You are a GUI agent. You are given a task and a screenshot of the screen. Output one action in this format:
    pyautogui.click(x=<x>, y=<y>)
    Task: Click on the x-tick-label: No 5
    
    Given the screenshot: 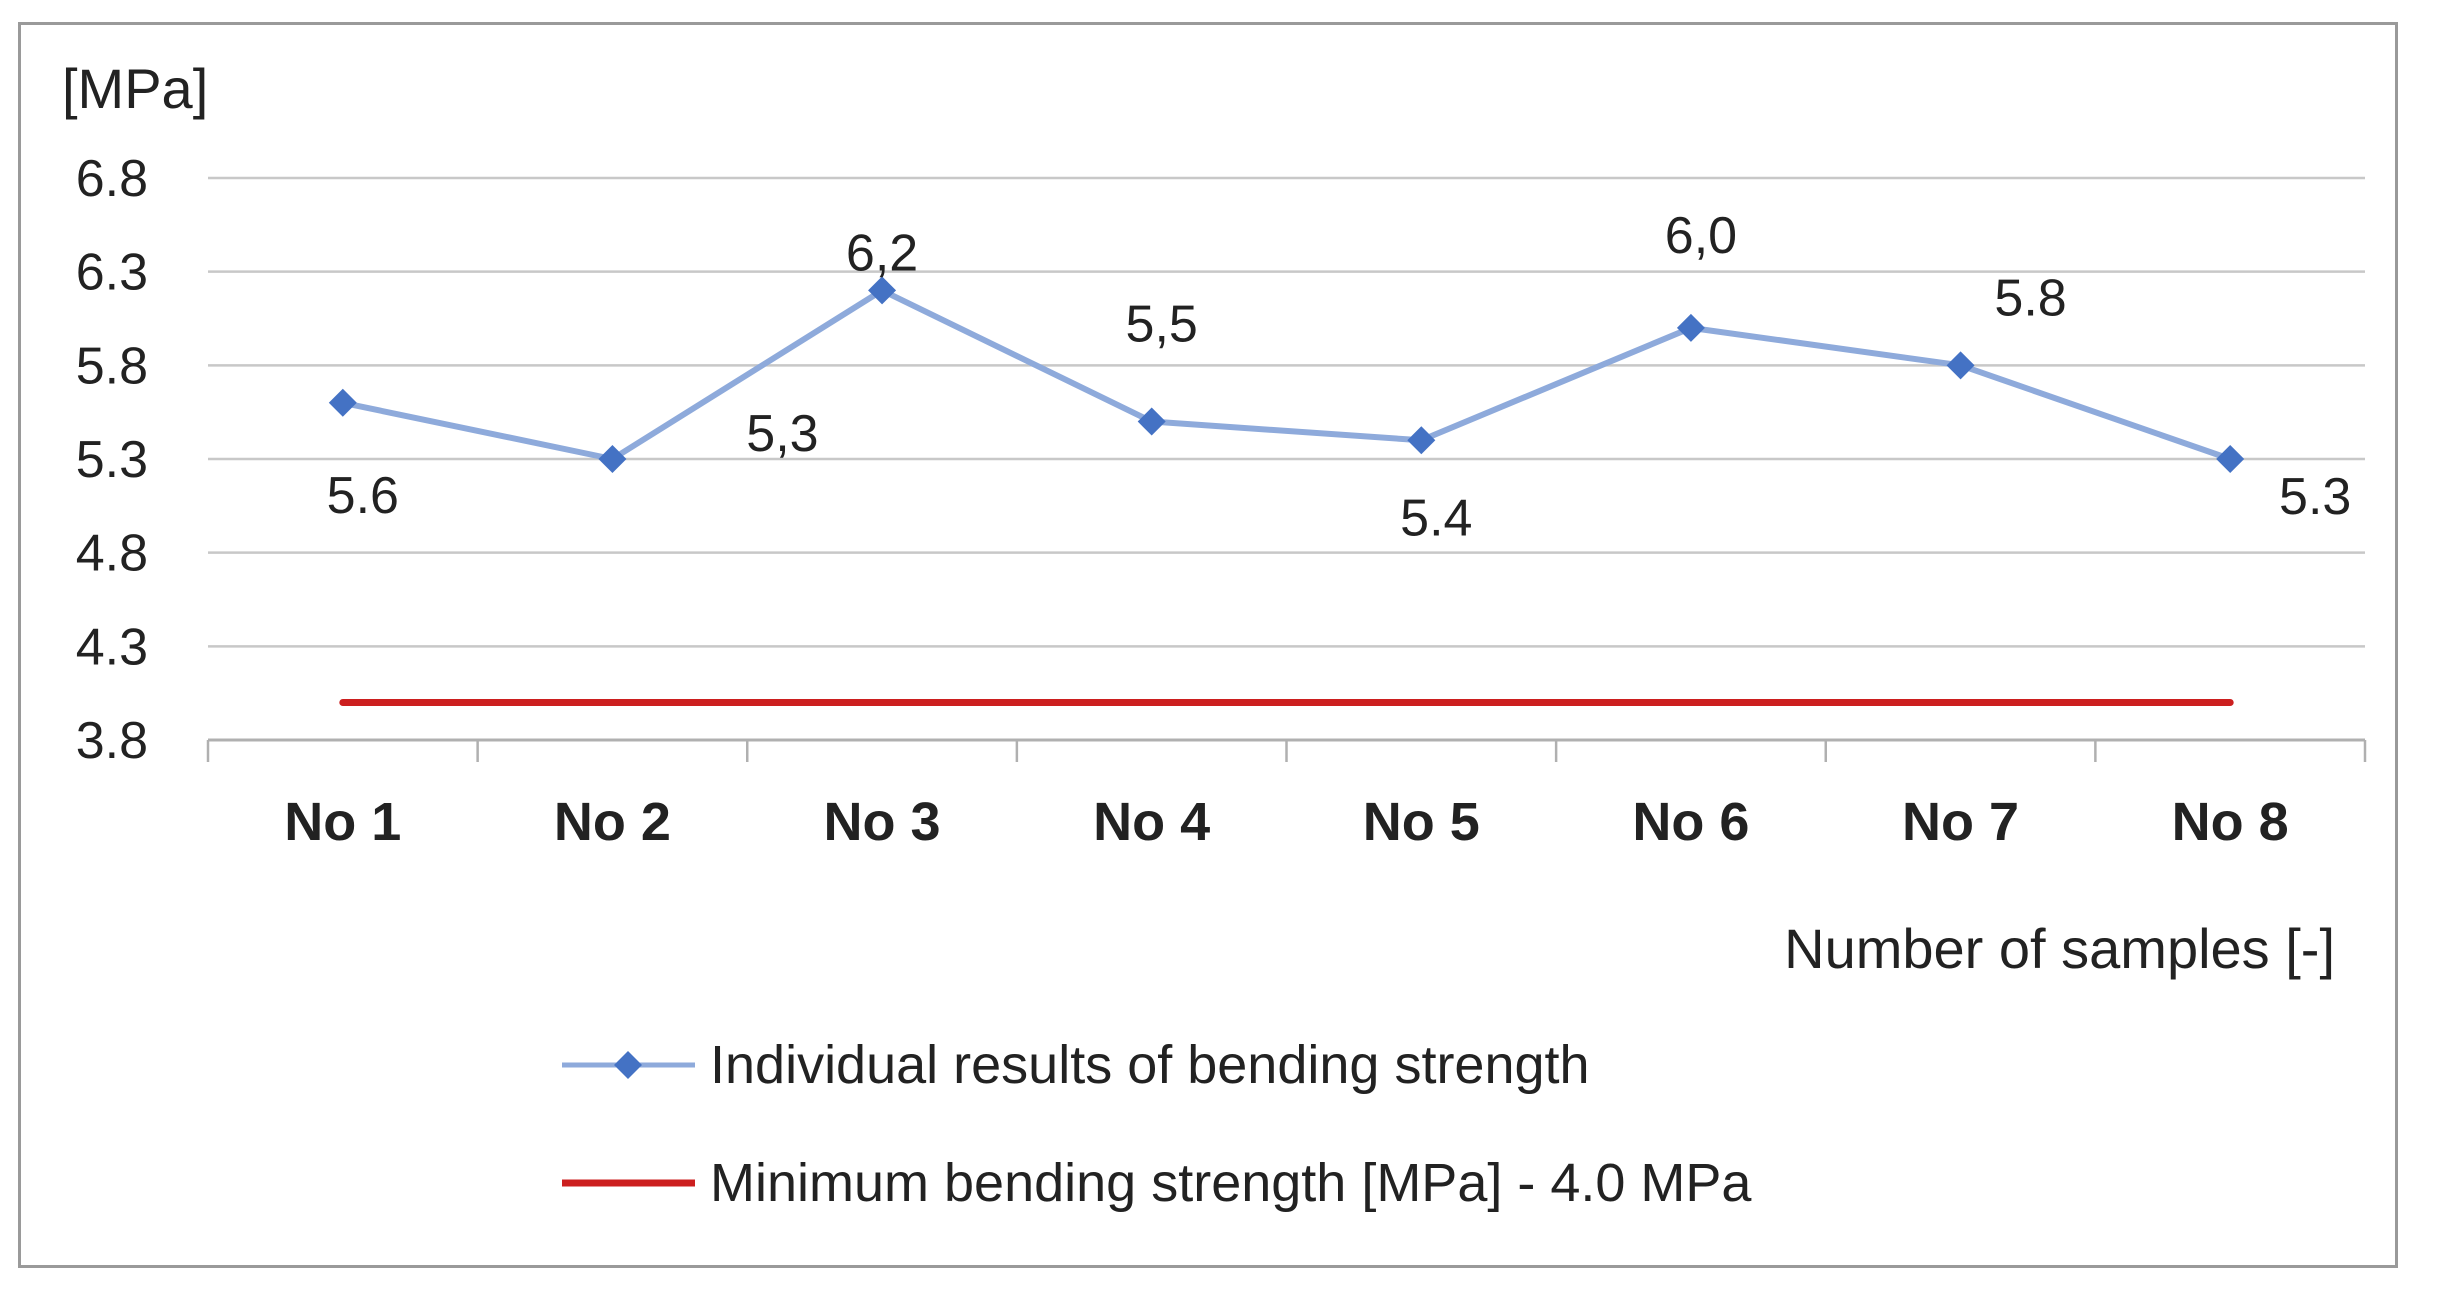 What is the action you would take?
    pyautogui.click(x=1421, y=822)
    